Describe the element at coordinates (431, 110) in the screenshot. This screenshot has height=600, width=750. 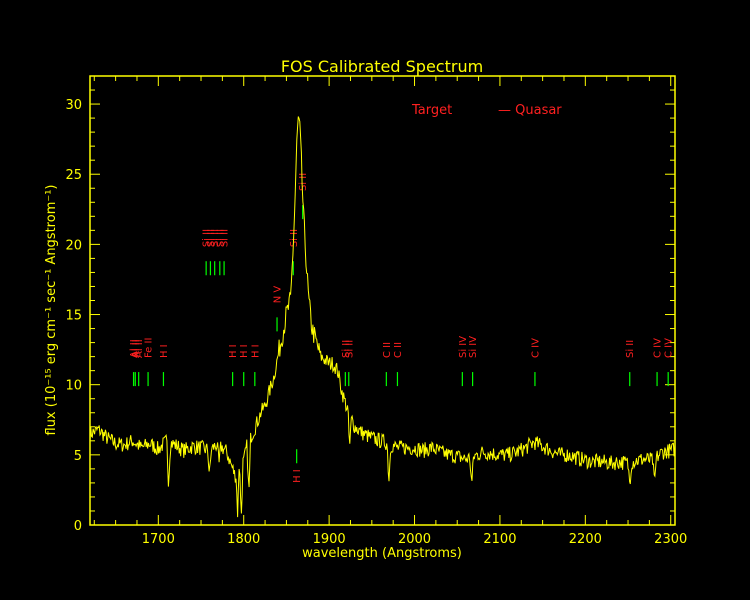
I see `legend-target-label: Target` at that location.